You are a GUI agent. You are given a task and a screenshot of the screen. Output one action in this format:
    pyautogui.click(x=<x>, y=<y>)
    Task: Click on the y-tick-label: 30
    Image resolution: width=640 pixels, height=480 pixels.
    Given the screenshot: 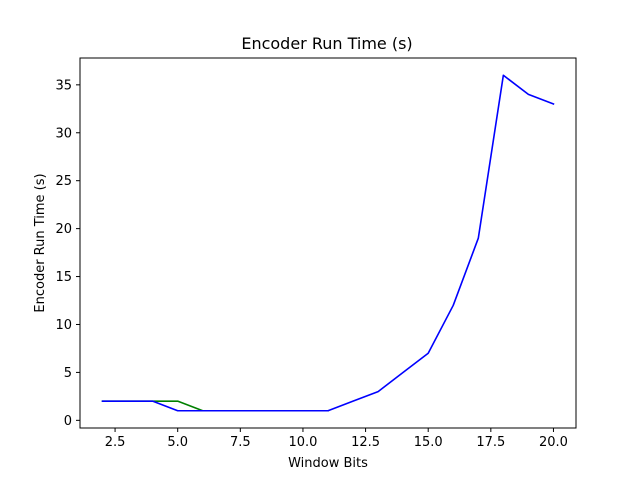 What is the action you would take?
    pyautogui.click(x=63, y=133)
    